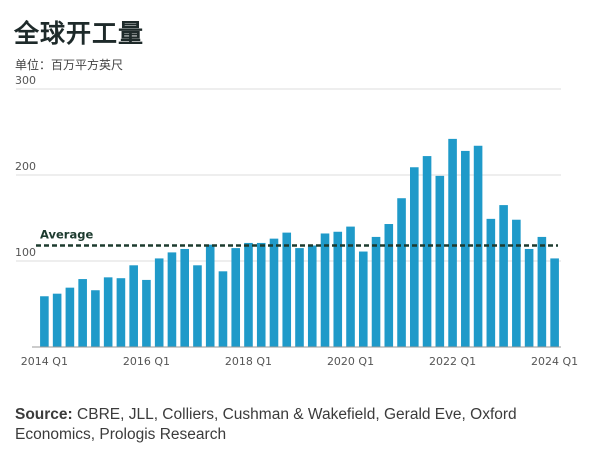  I want to click on y-tick-label: 200, so click(25, 166).